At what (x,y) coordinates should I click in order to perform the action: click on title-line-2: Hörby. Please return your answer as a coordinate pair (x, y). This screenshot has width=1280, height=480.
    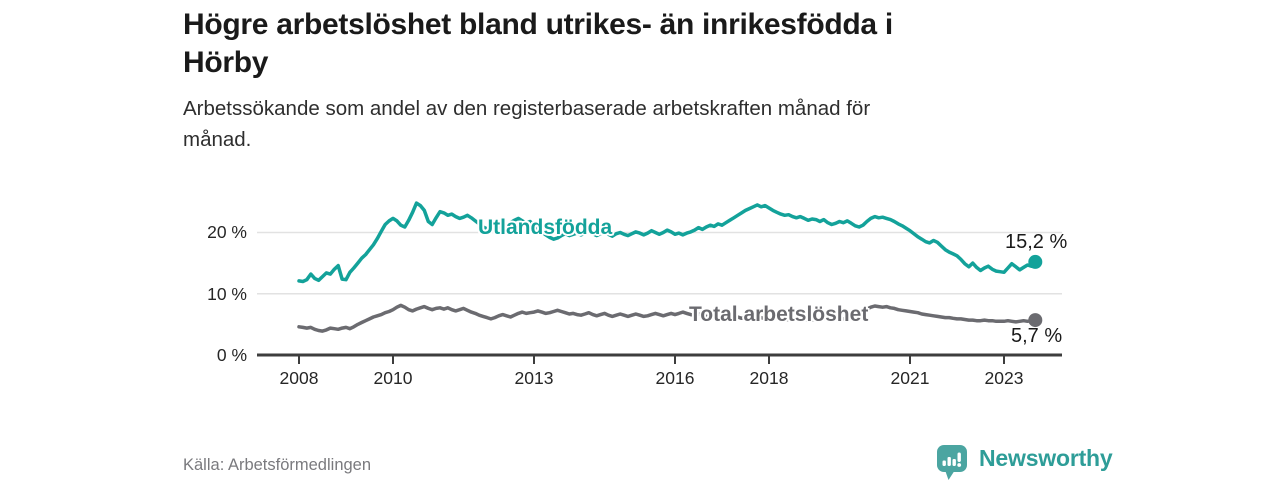
    Looking at the image, I should click on (226, 62).